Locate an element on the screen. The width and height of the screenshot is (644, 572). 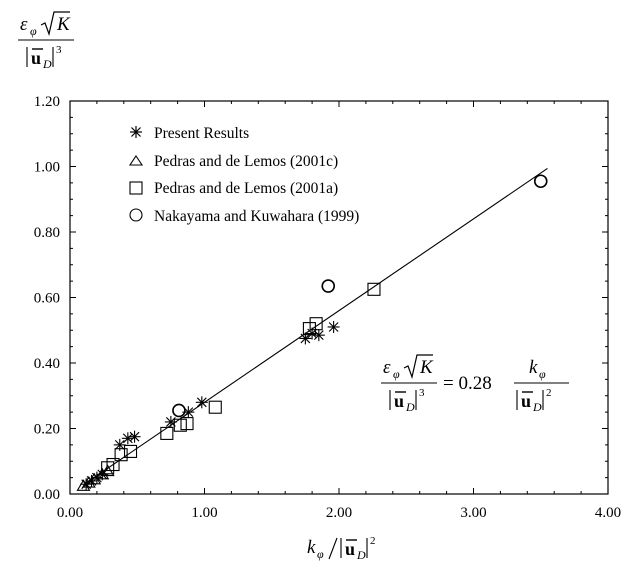
y-label-epsilon-sub: φ is located at coordinates (33, 31).